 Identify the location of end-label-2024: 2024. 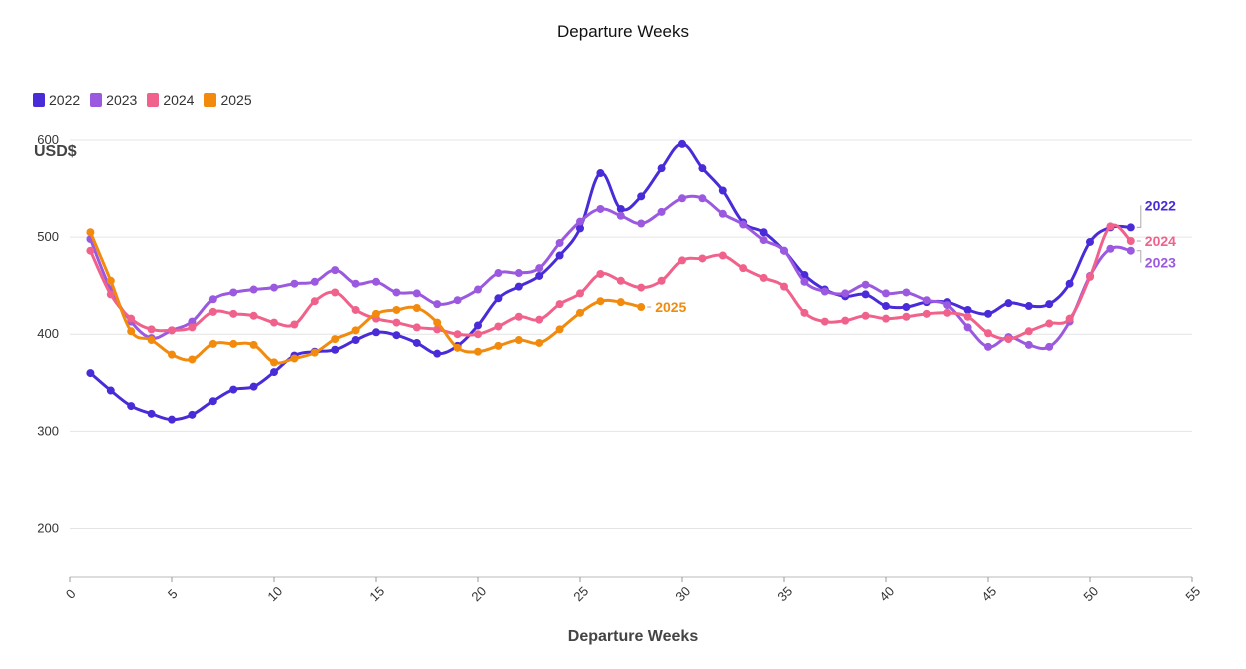
(1160, 241).